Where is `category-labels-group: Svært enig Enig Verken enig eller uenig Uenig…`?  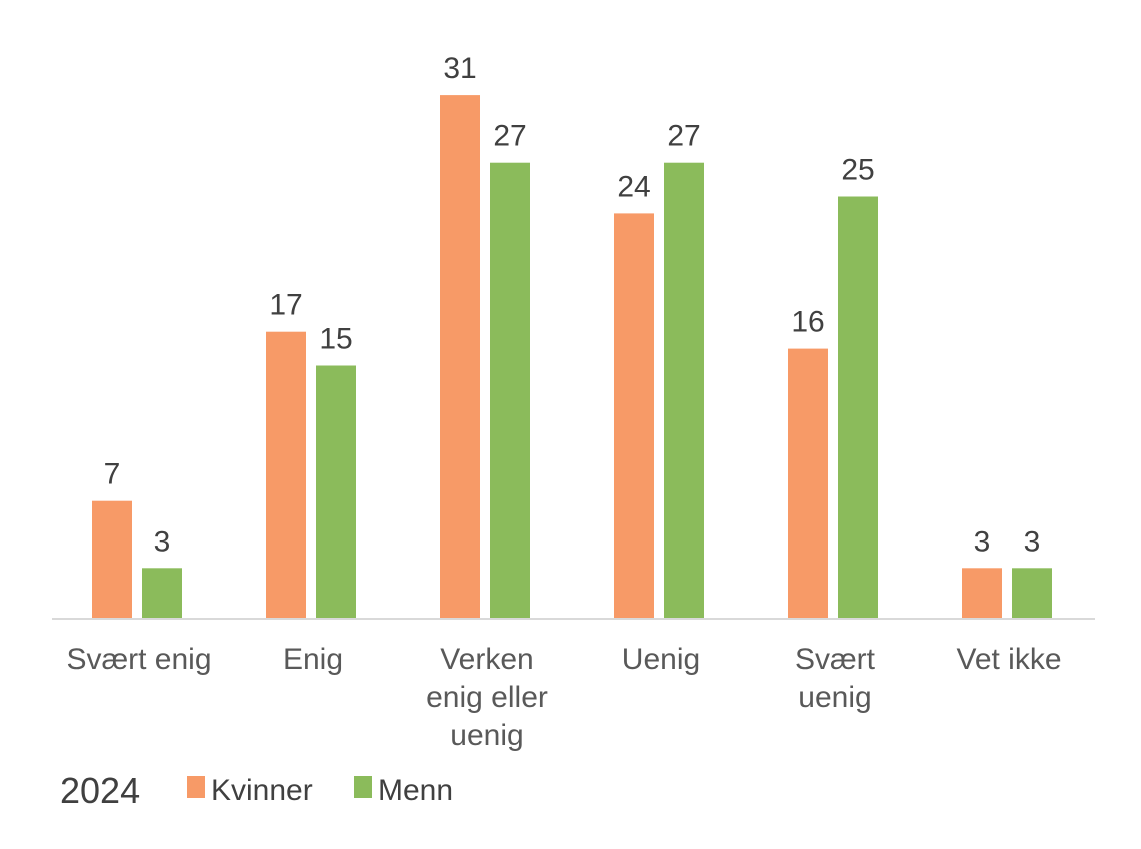
category-labels-group: Svært enig Enig Verken enig eller uenig Uenig… is located at coordinates (563, 697).